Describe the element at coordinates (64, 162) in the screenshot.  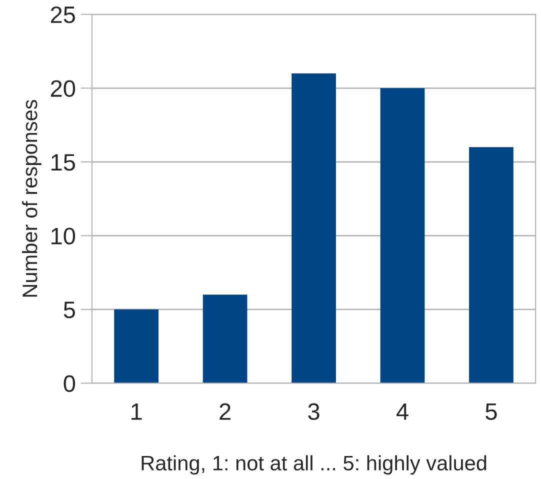
I see `y-tick-label: 15` at that location.